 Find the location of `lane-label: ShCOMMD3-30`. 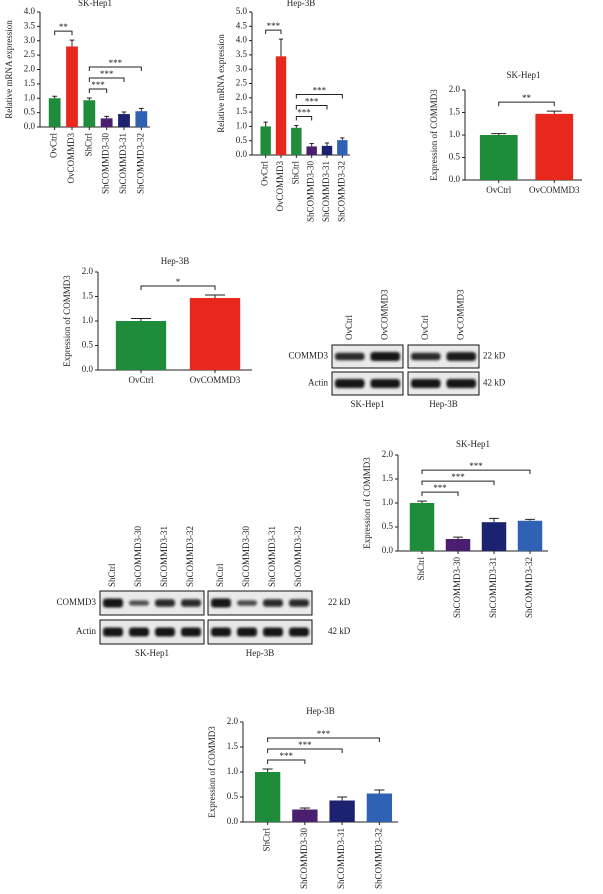

lane-label: ShCOMMD3-30 is located at coordinates (246, 556).